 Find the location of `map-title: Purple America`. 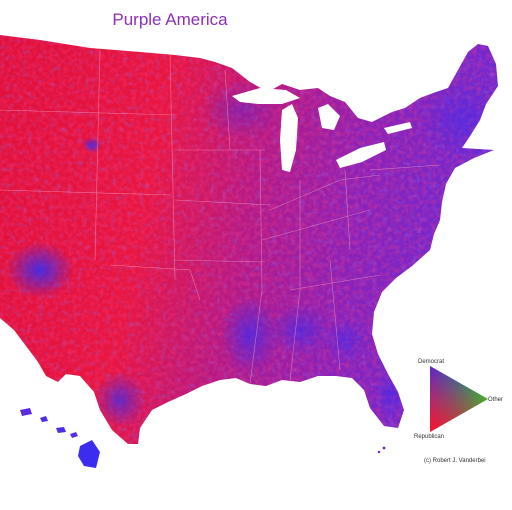

map-title: Purple America is located at coordinates (170, 19).